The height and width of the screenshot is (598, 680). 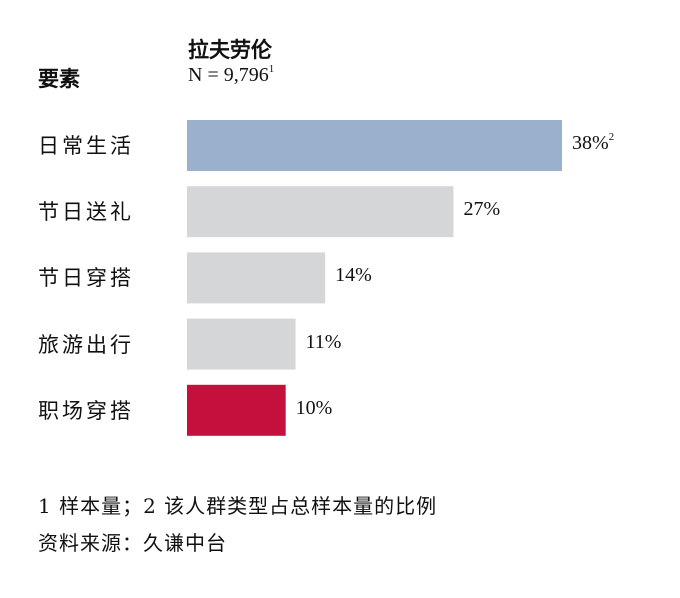 What do you see at coordinates (86, 146) in the screenshot?
I see `category-label: 日常生活` at bounding box center [86, 146].